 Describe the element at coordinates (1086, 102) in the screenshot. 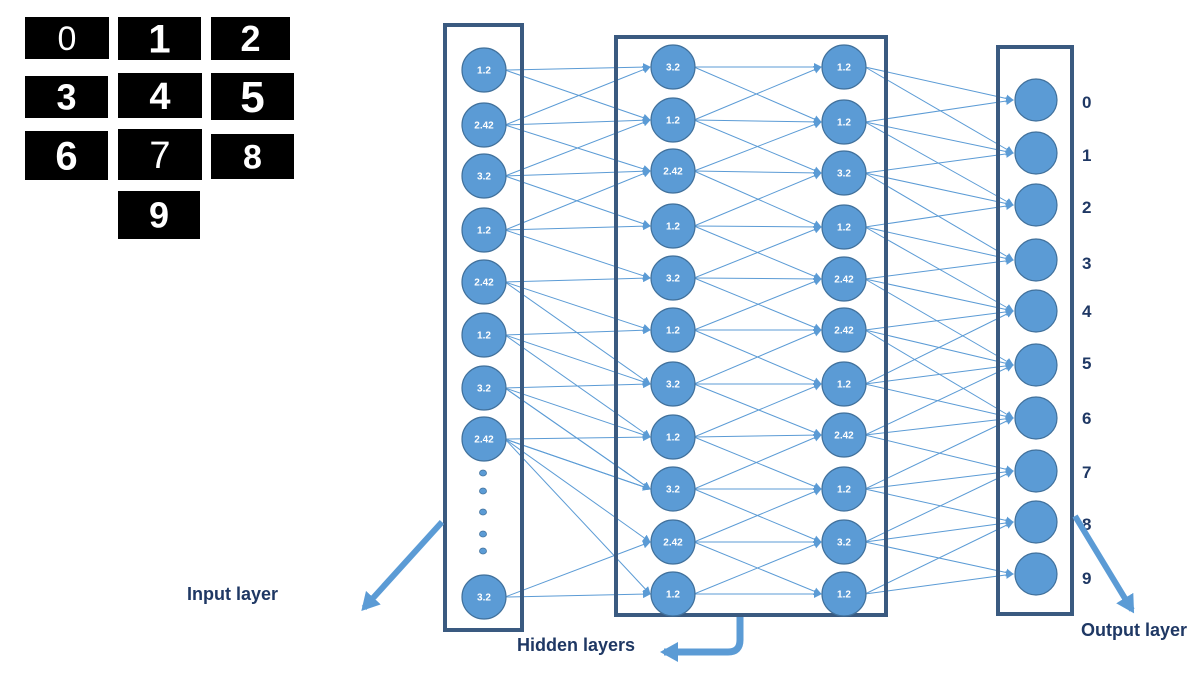

I see `output-class-label: 0` at that location.